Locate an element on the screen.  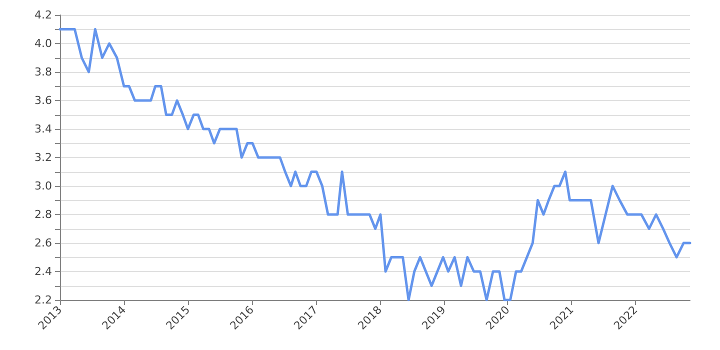
y-tick-label: 3.2 is located at coordinates (43, 157).